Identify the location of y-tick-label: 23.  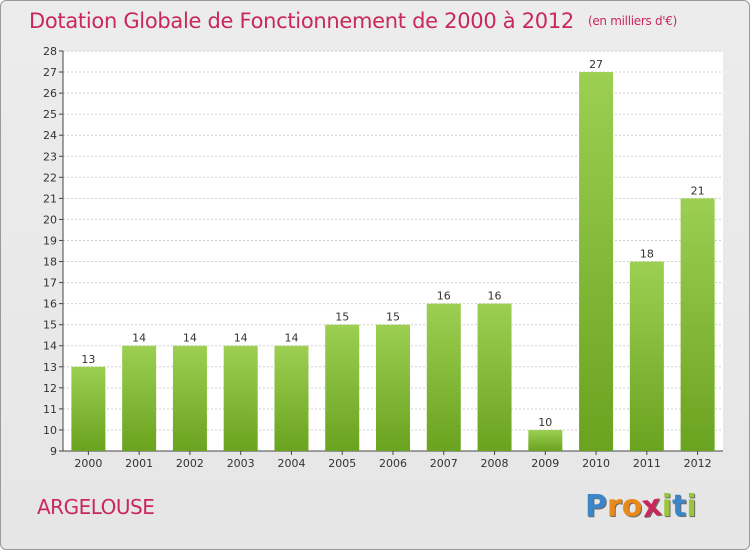
(50, 156).